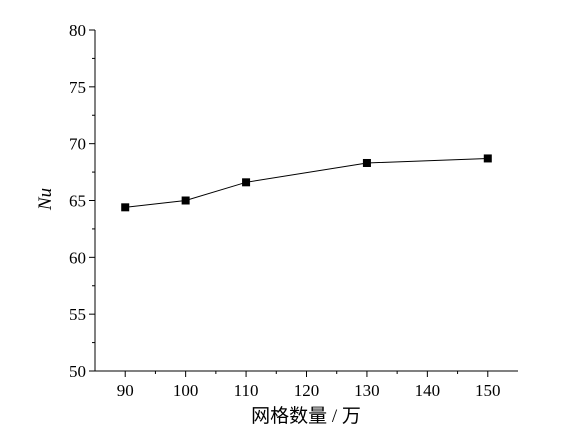 This screenshot has height=439, width=581. Describe the element at coordinates (367, 390) in the screenshot. I see `x-tick-label: 130` at that location.